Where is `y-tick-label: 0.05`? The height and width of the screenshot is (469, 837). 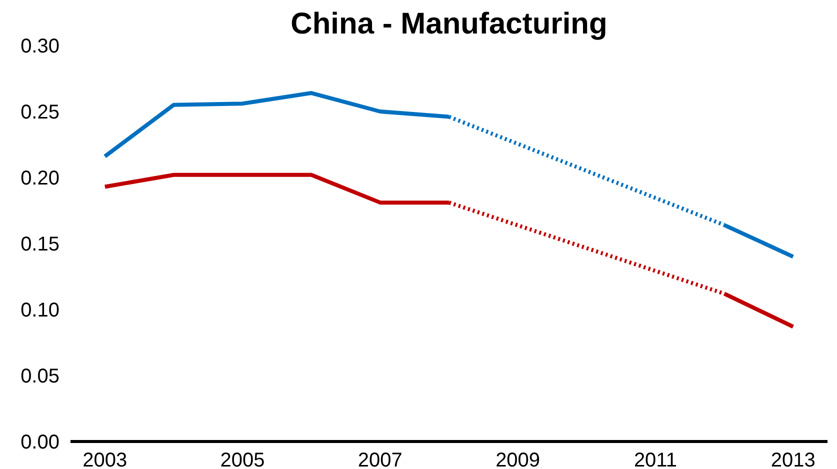 y-tick-label: 0.05 is located at coordinates (40, 377).